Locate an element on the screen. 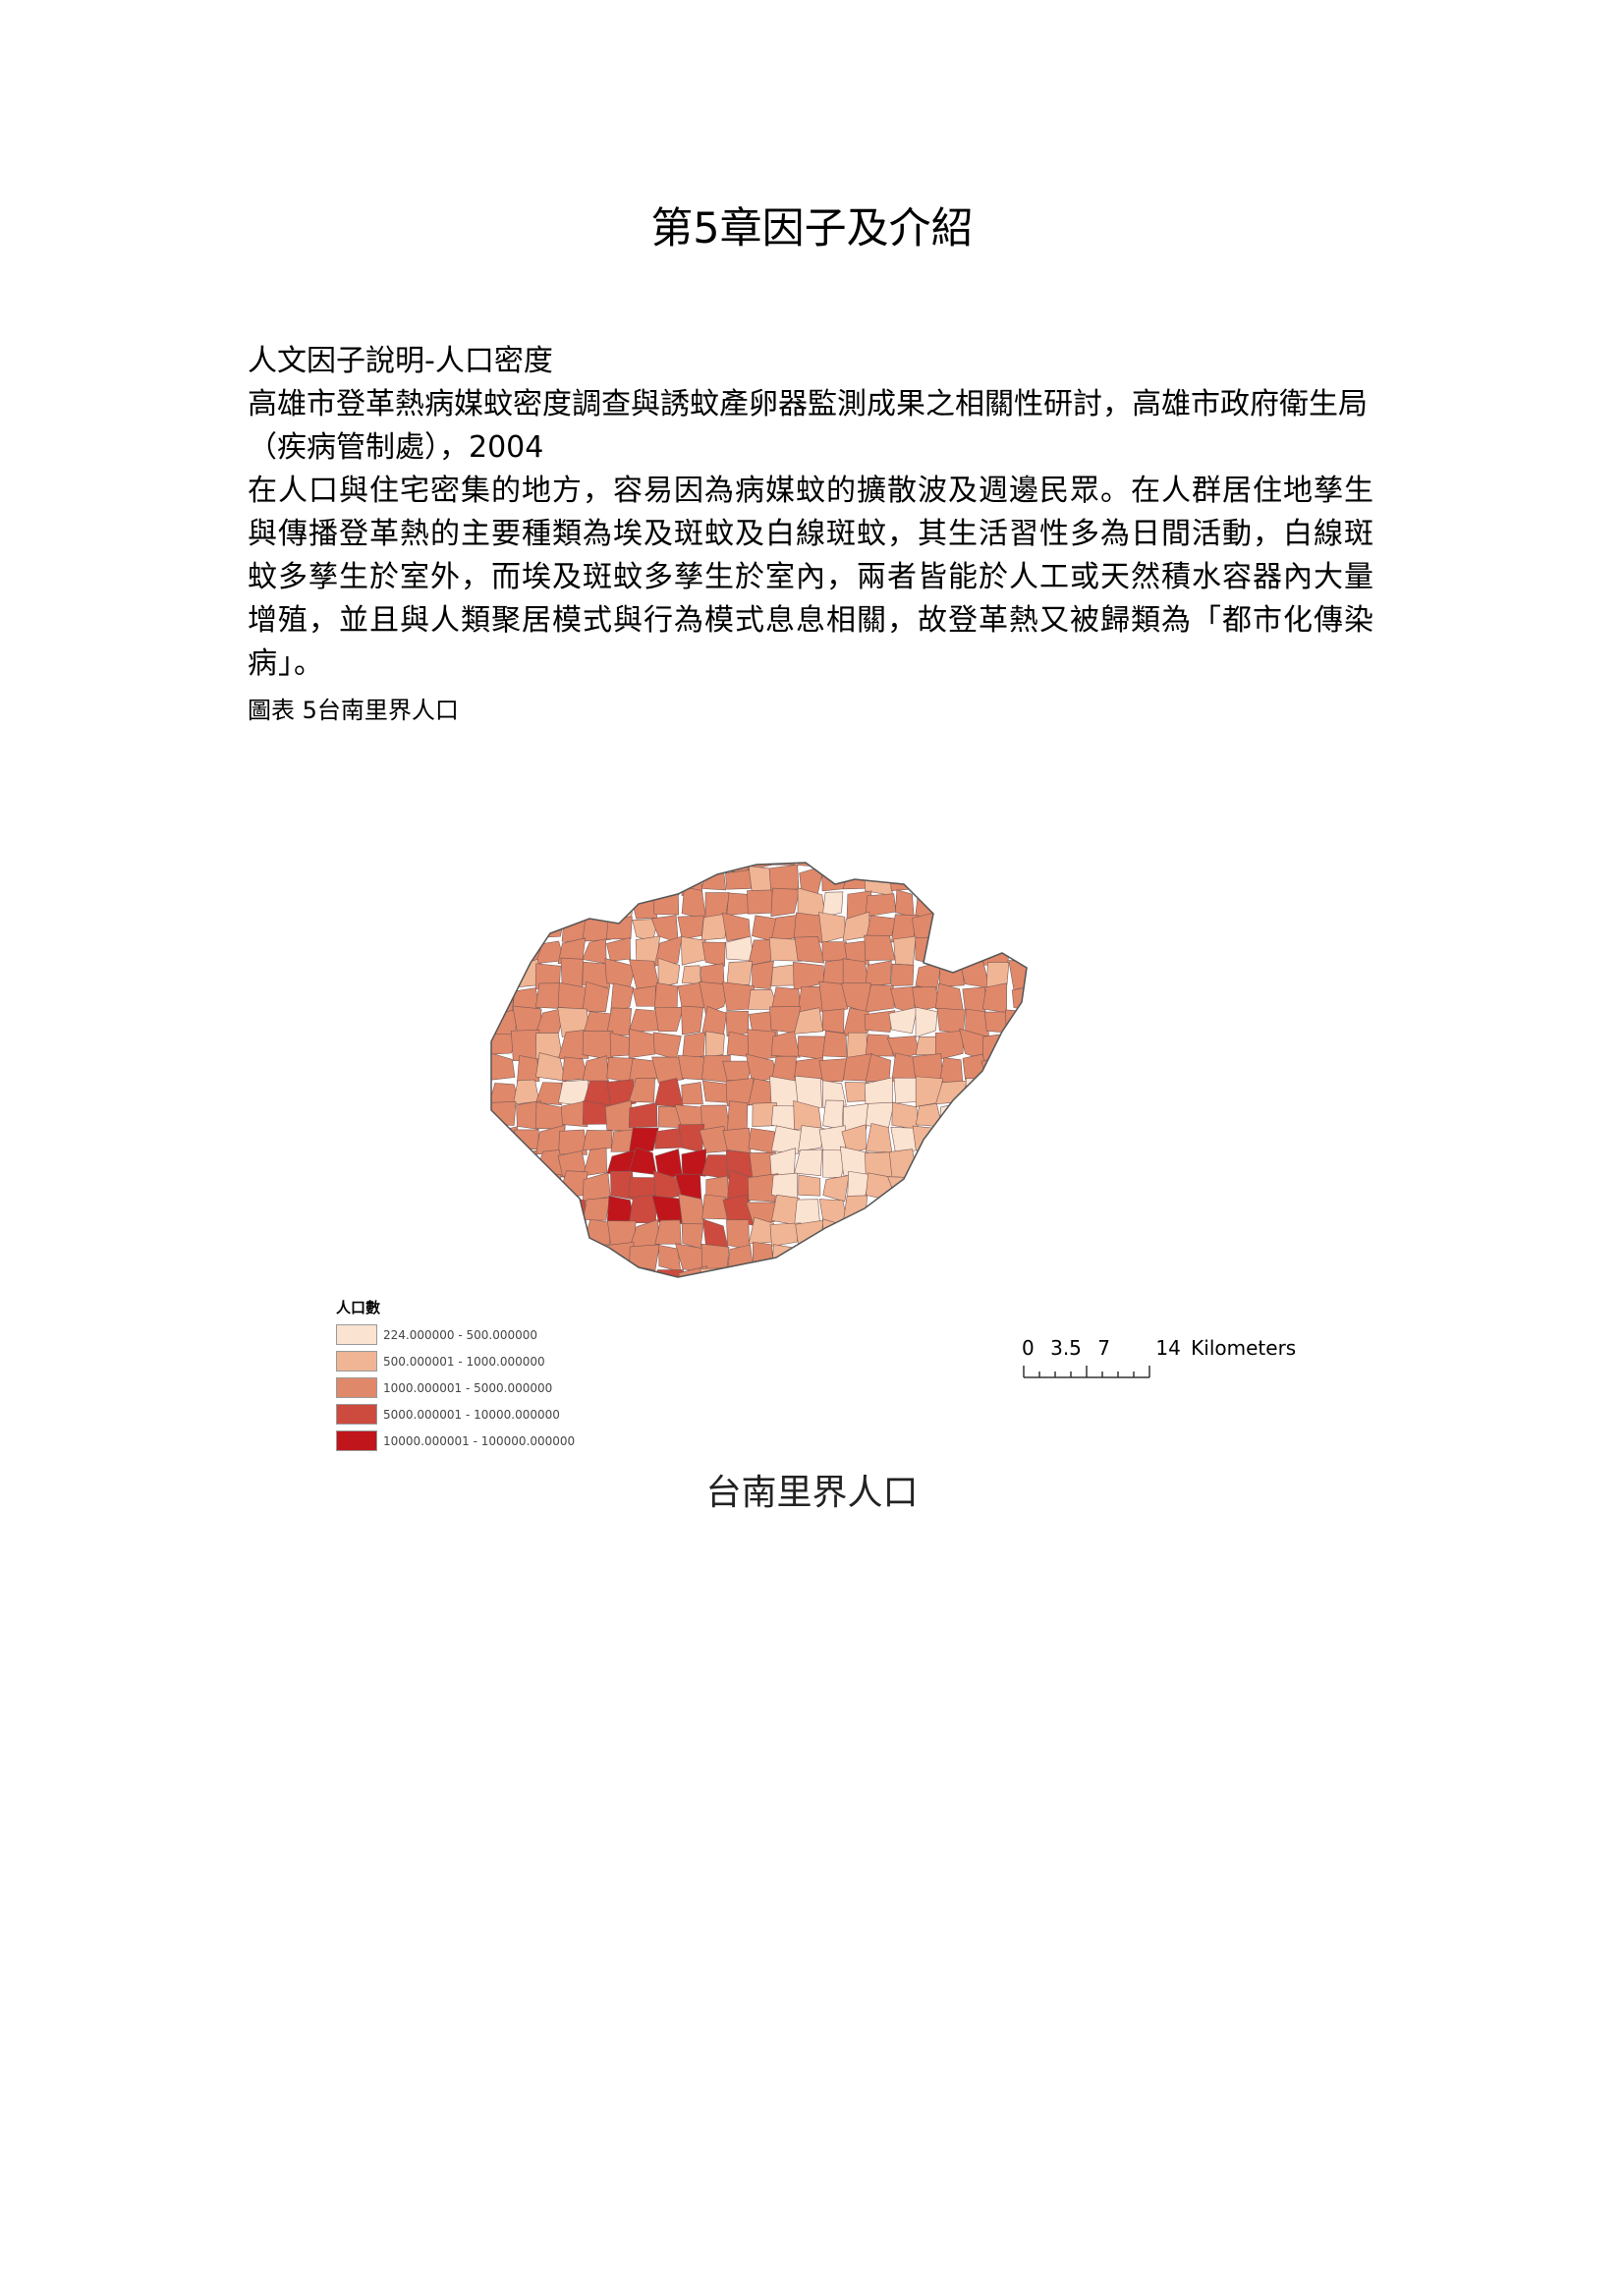 The image size is (1624, 2296). legend-label: 500.000001 - 1000.000000 is located at coordinates (464, 1361).